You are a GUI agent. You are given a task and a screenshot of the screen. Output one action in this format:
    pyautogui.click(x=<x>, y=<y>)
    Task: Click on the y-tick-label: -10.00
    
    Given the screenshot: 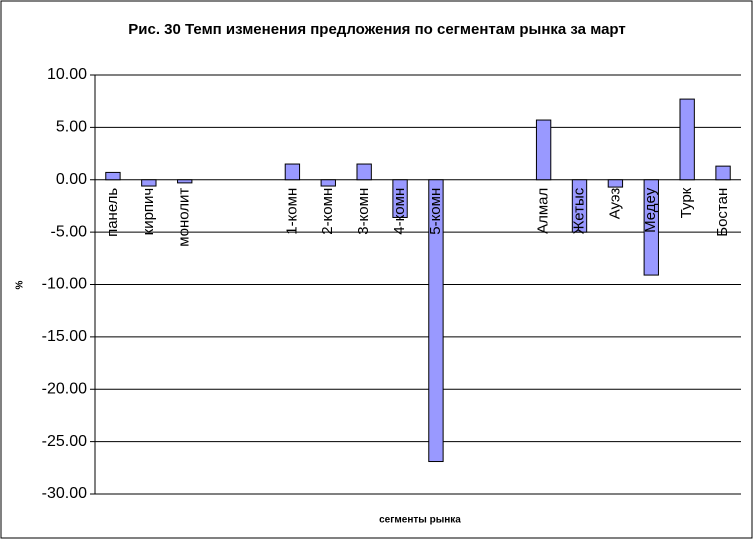 What is the action you would take?
    pyautogui.click(x=64, y=284)
    